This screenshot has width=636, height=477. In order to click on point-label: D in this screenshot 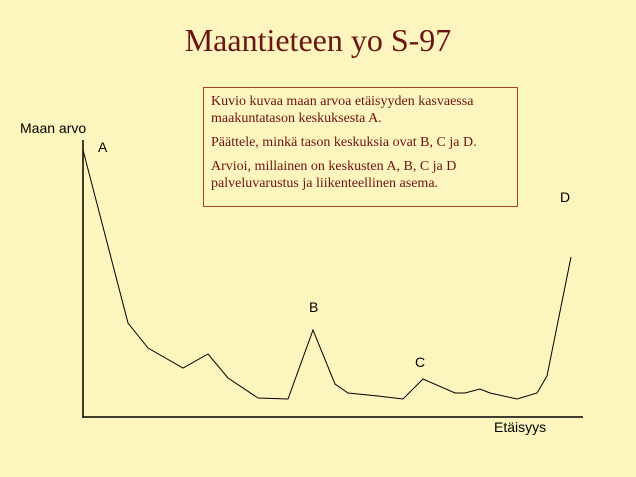, I will do `click(565, 197)`.